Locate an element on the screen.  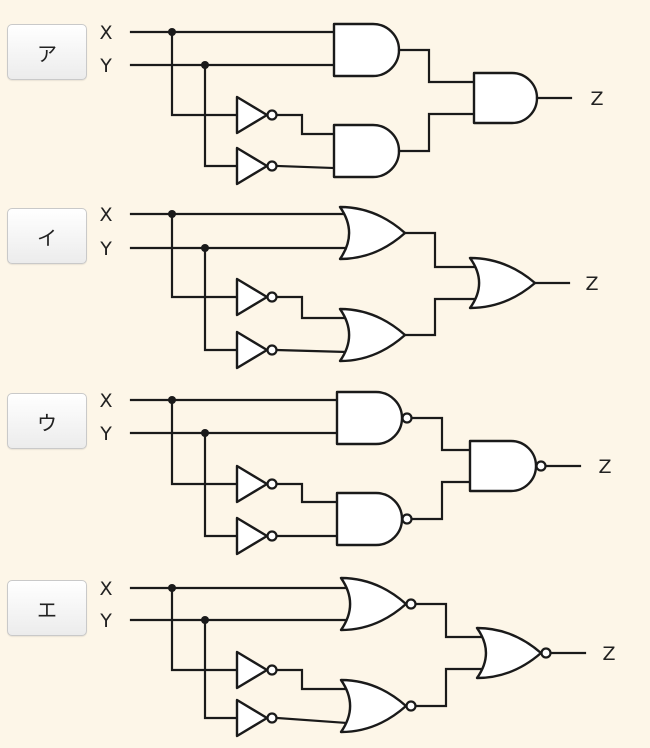
choice-button-i: イ is located at coordinates (47, 236).